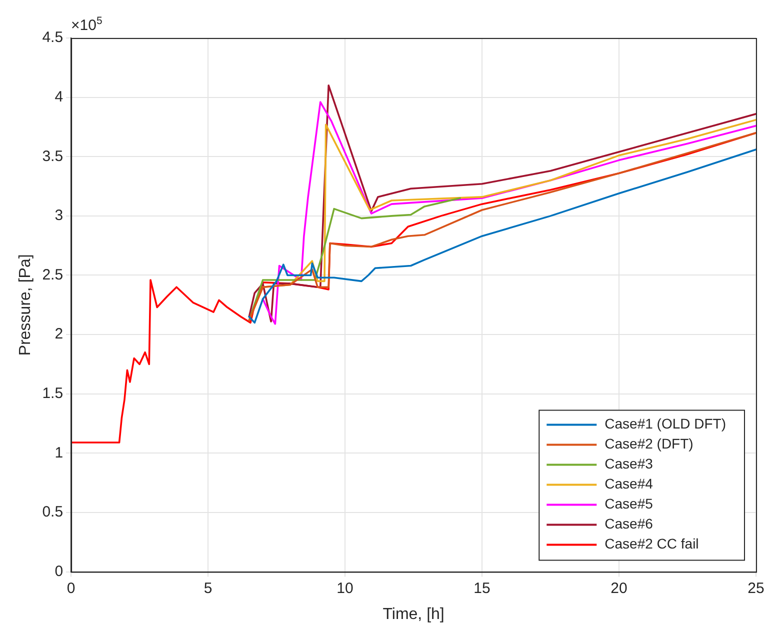 This screenshot has width=775, height=637. Describe the element at coordinates (208, 588) in the screenshot. I see `x-tick-label: 5` at that location.